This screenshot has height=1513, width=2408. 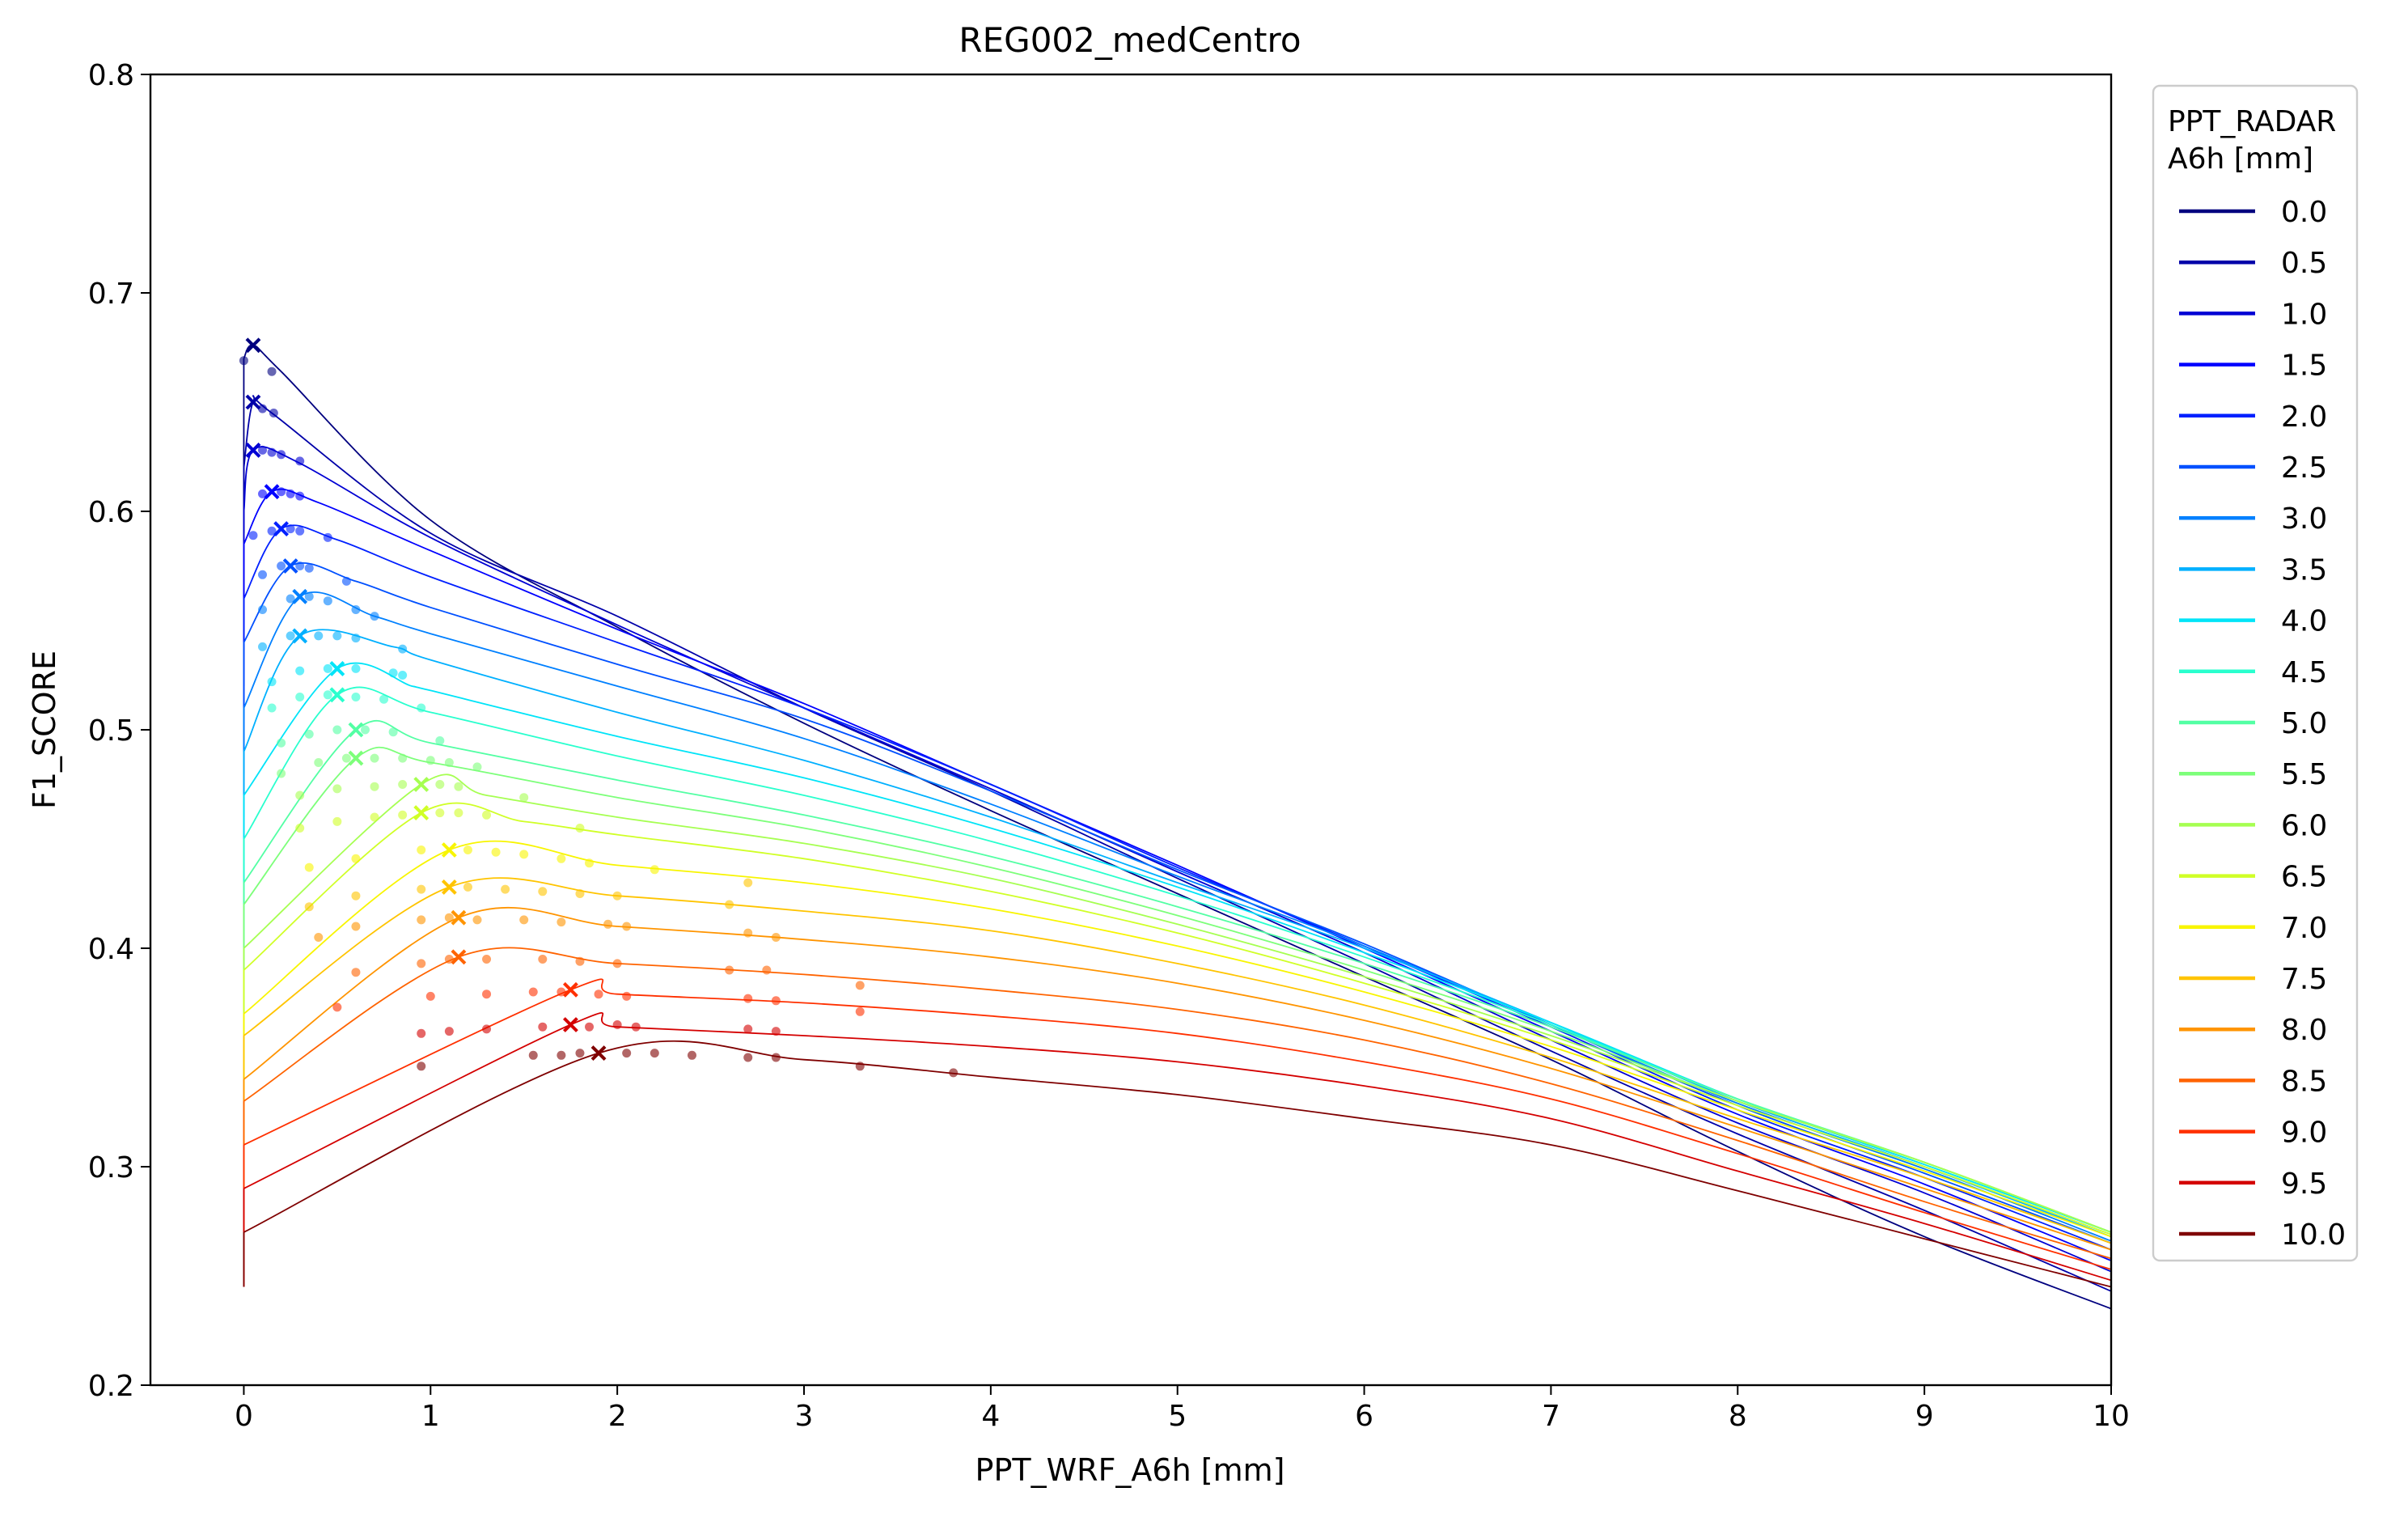 What do you see at coordinates (2111, 1416) in the screenshot?
I see `x-tick-label: 10` at bounding box center [2111, 1416].